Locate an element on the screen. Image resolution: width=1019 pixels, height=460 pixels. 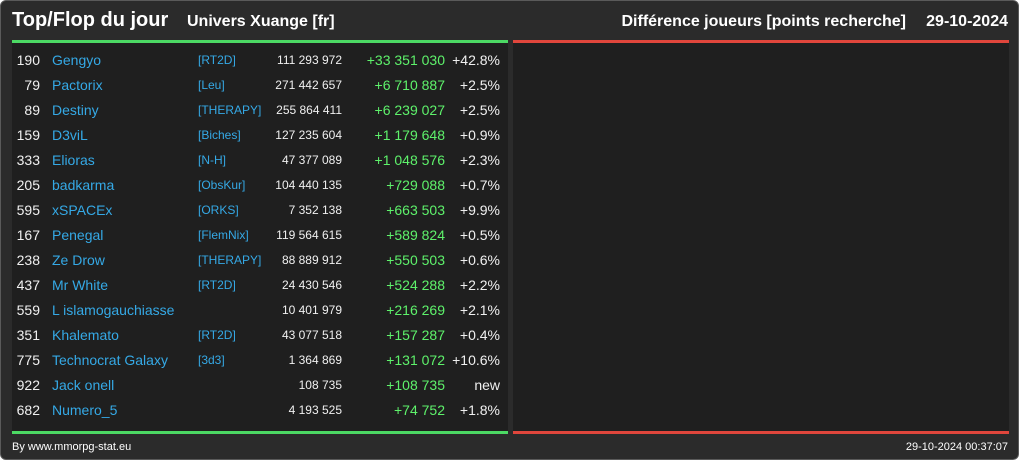
list-item: 333 Elioras [N-H] 47 377 089 +1 048 576 +2.3% is located at coordinates (260, 160).